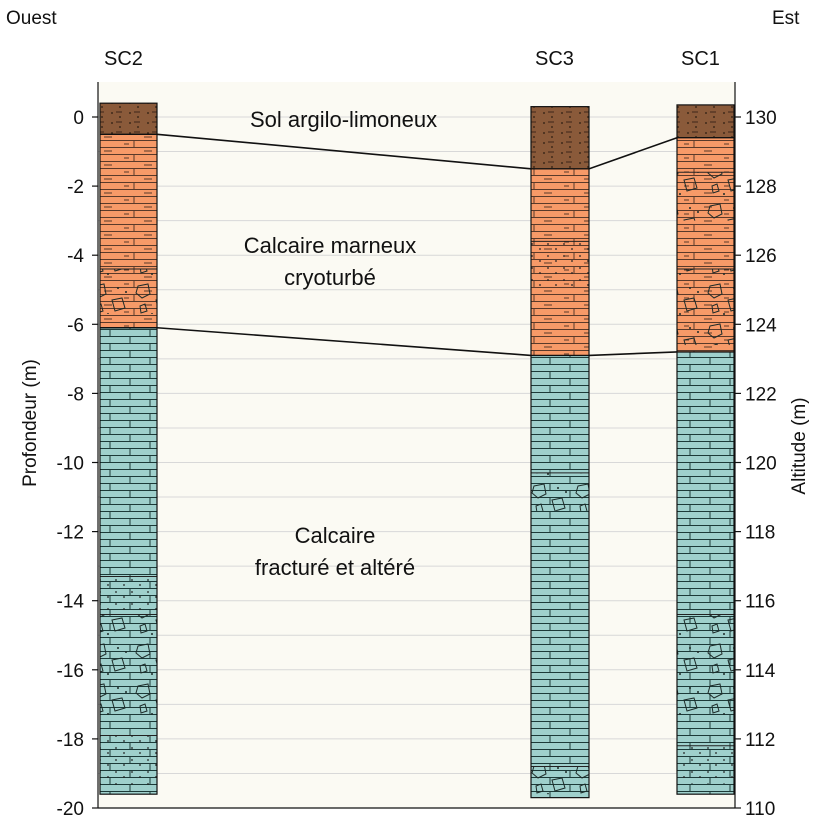  Describe the element at coordinates (760, 808) in the screenshot. I see `right-tick-label: 110` at that location.